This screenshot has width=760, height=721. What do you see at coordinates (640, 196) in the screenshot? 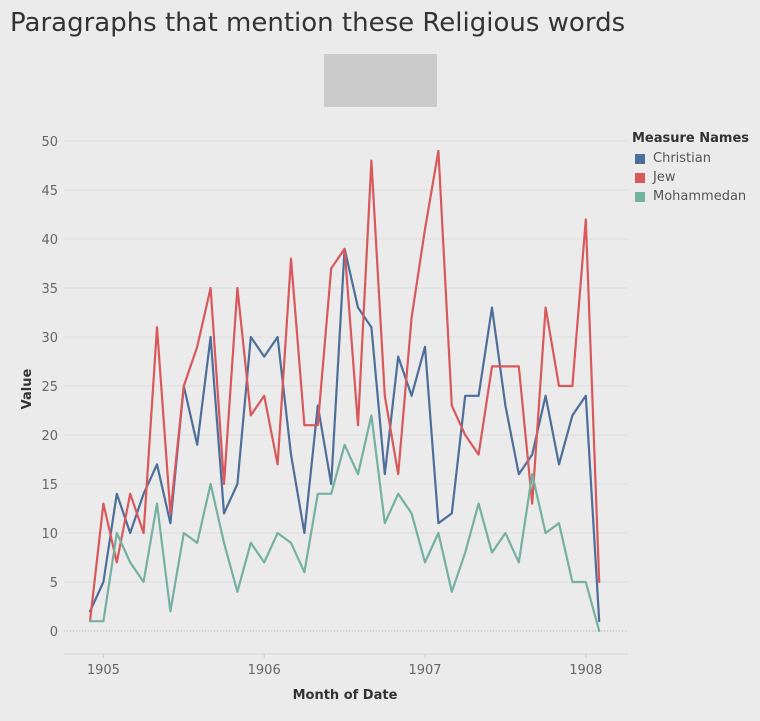
I see `legend-swatch-mohammedan` at bounding box center [640, 196].